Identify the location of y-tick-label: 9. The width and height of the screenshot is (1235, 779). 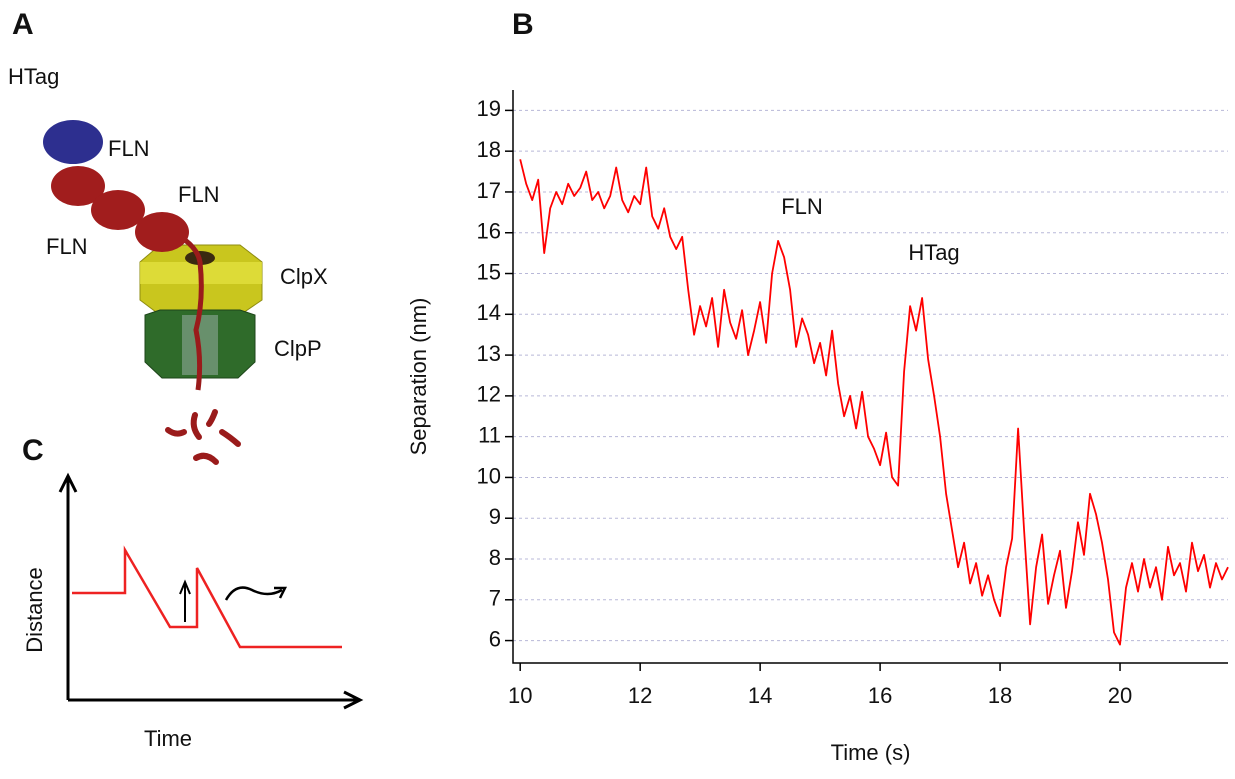
(495, 516).